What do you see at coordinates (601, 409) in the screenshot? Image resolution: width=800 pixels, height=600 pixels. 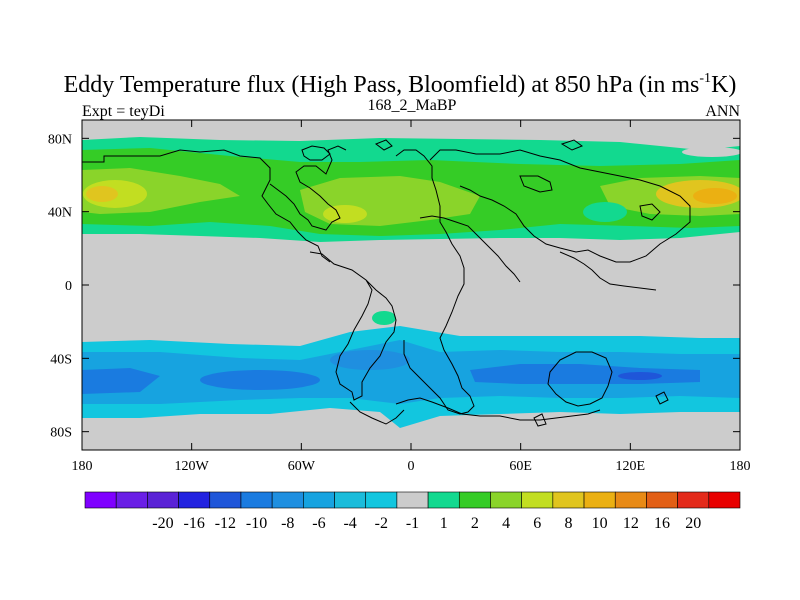 I see `tasman-nz` at bounding box center [601, 409].